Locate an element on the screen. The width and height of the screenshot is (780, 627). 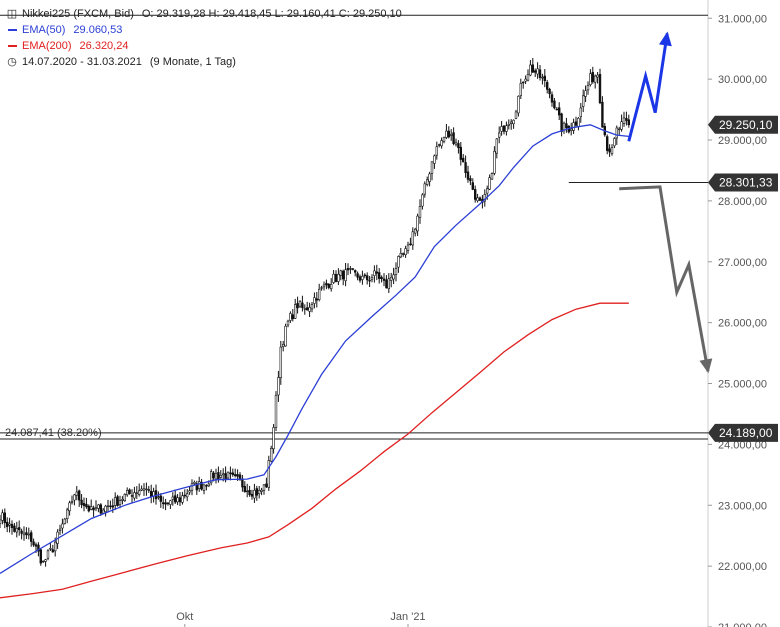
price-tag-support-28301: 28.301,33 is located at coordinates (743, 182).